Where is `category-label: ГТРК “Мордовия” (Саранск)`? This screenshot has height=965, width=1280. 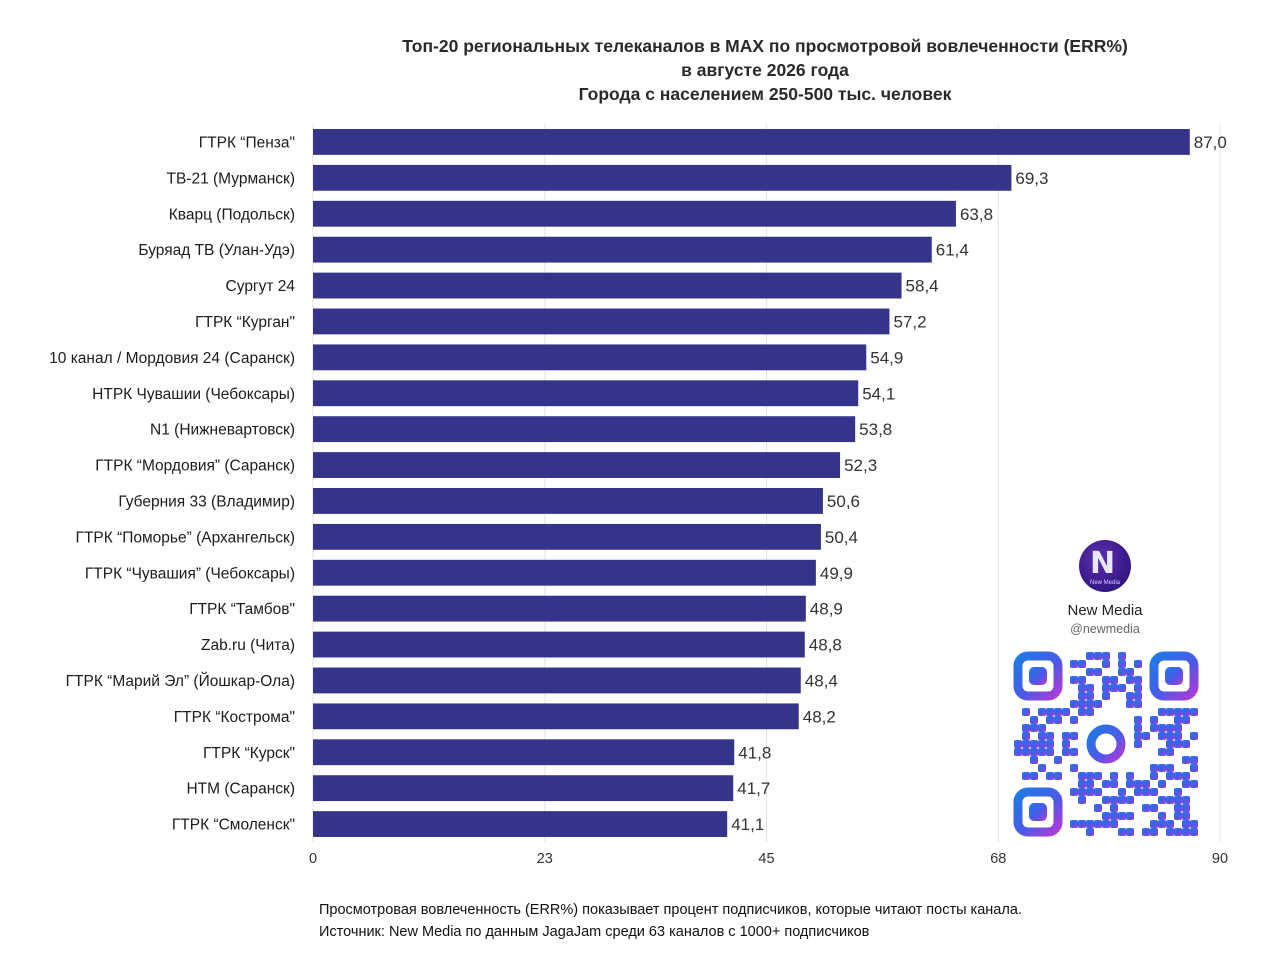 category-label: ГТРК “Мордовия” (Саранск) is located at coordinates (195, 466).